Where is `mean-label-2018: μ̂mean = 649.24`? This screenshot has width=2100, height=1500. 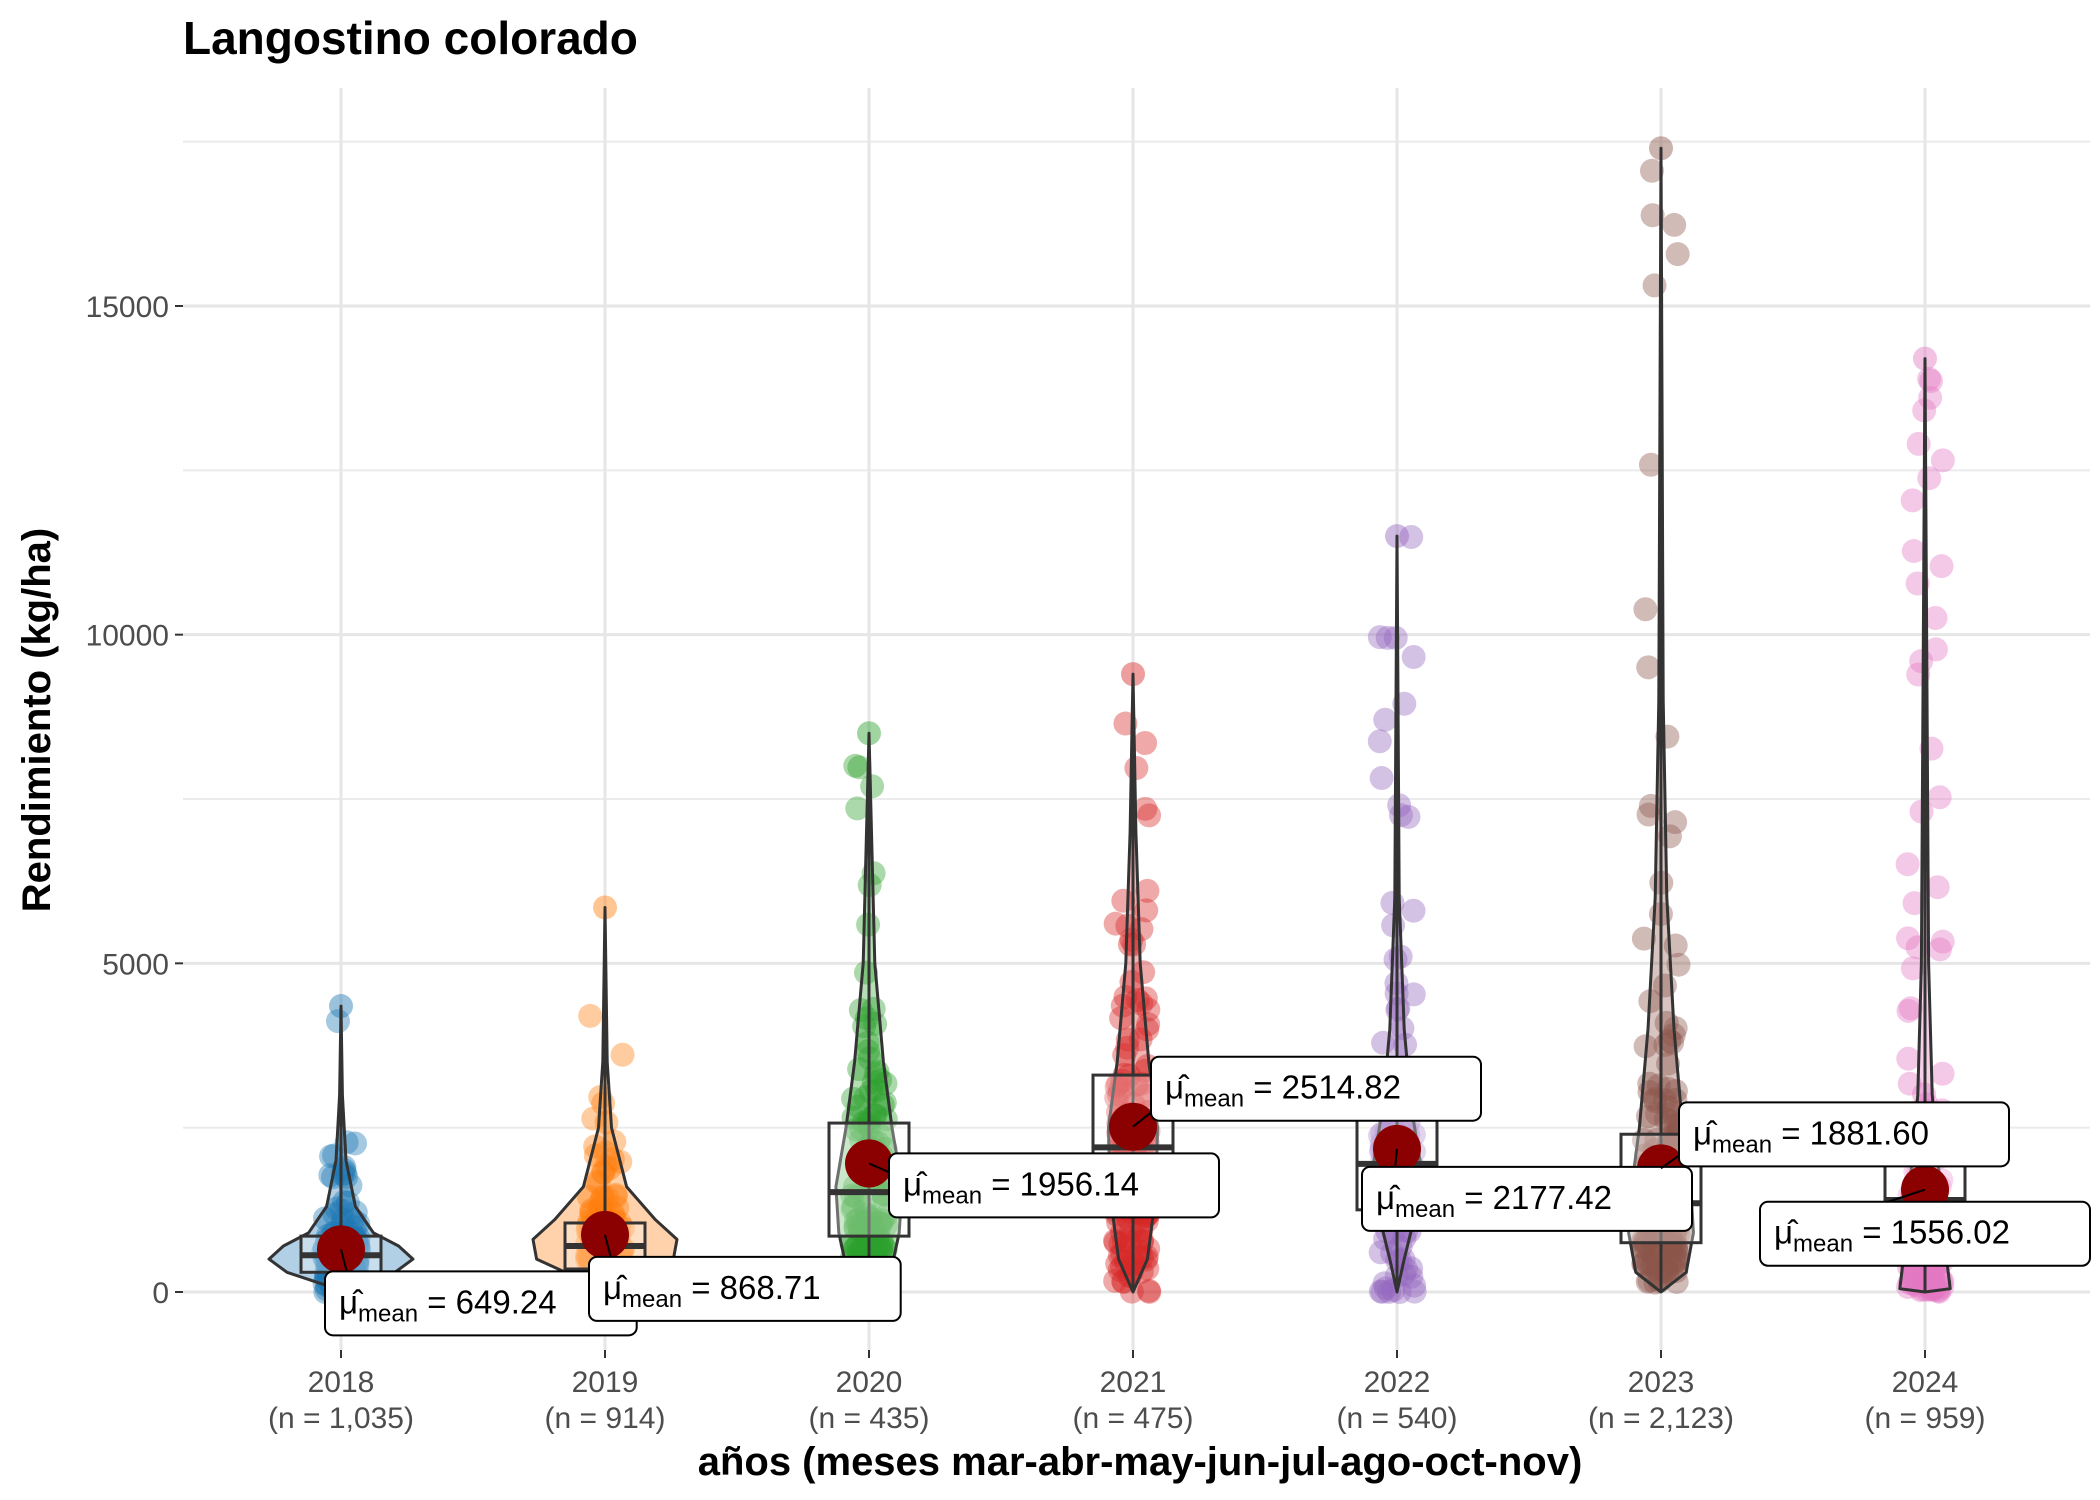 mean-label-2018: μ̂mean = 649.24 is located at coordinates (481, 1293).